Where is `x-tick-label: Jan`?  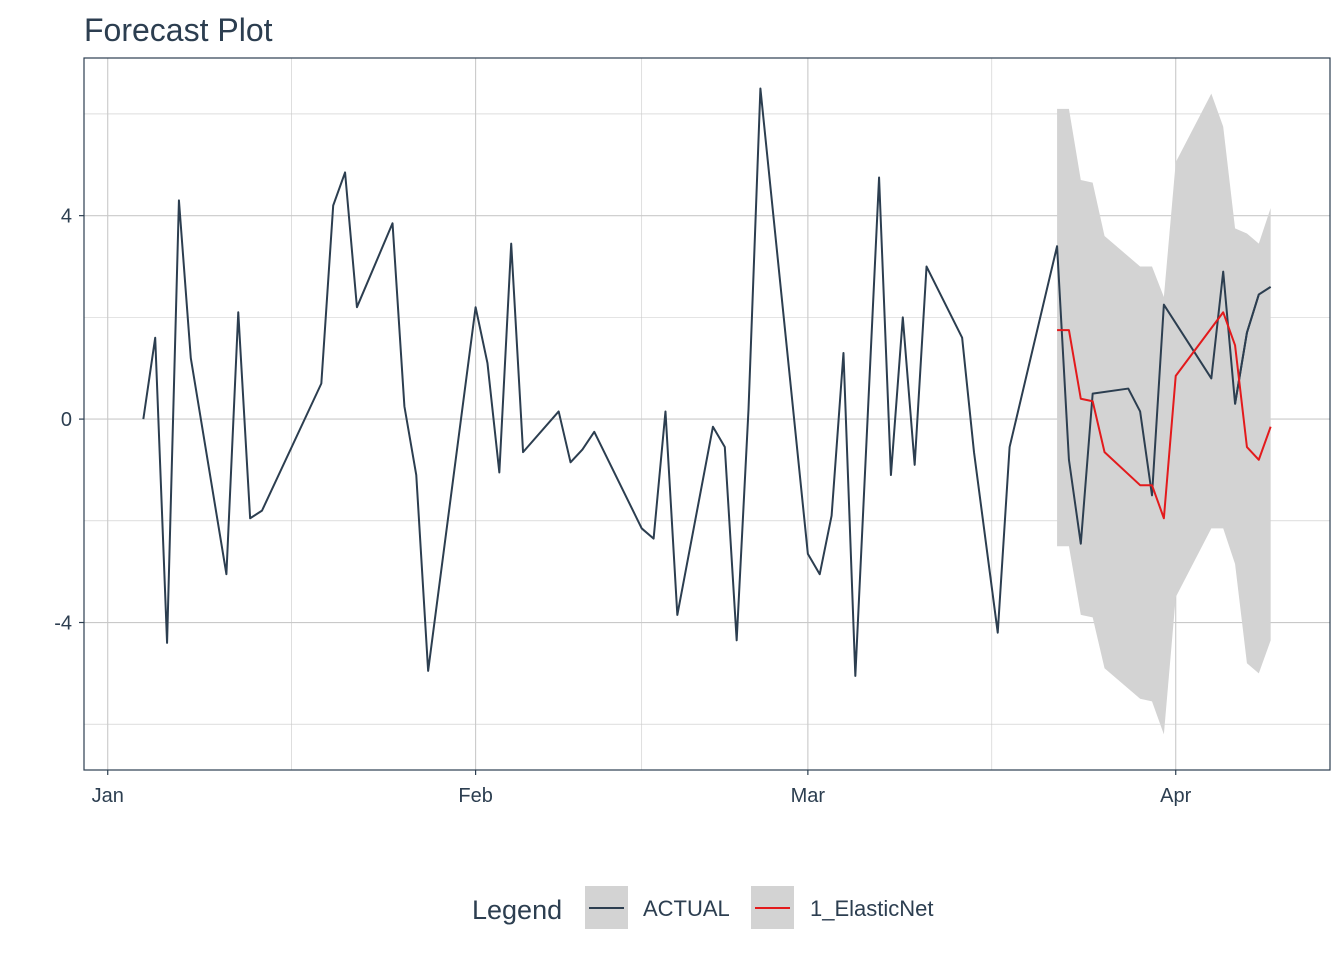 x-tick-label: Jan is located at coordinates (108, 796).